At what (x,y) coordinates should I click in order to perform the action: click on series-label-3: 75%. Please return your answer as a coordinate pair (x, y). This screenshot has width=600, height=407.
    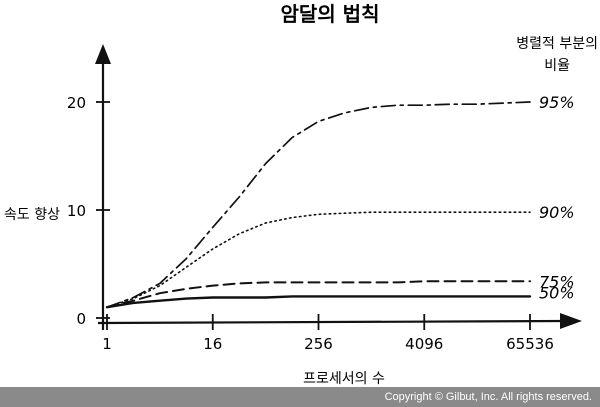
    Looking at the image, I should click on (557, 281).